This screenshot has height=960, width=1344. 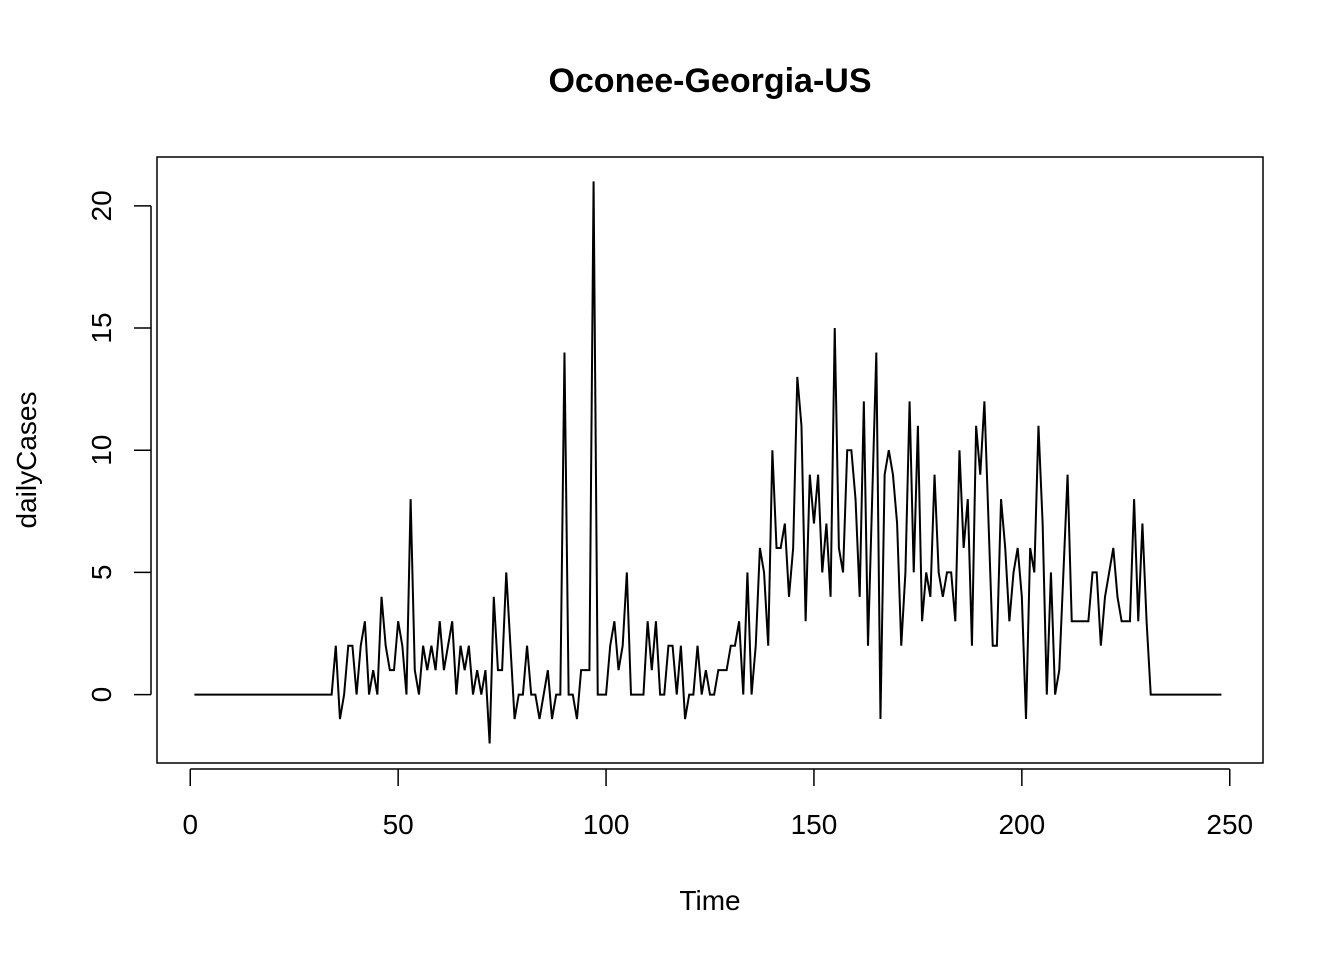 I want to click on y-tick-label: 10, so click(x=101, y=450).